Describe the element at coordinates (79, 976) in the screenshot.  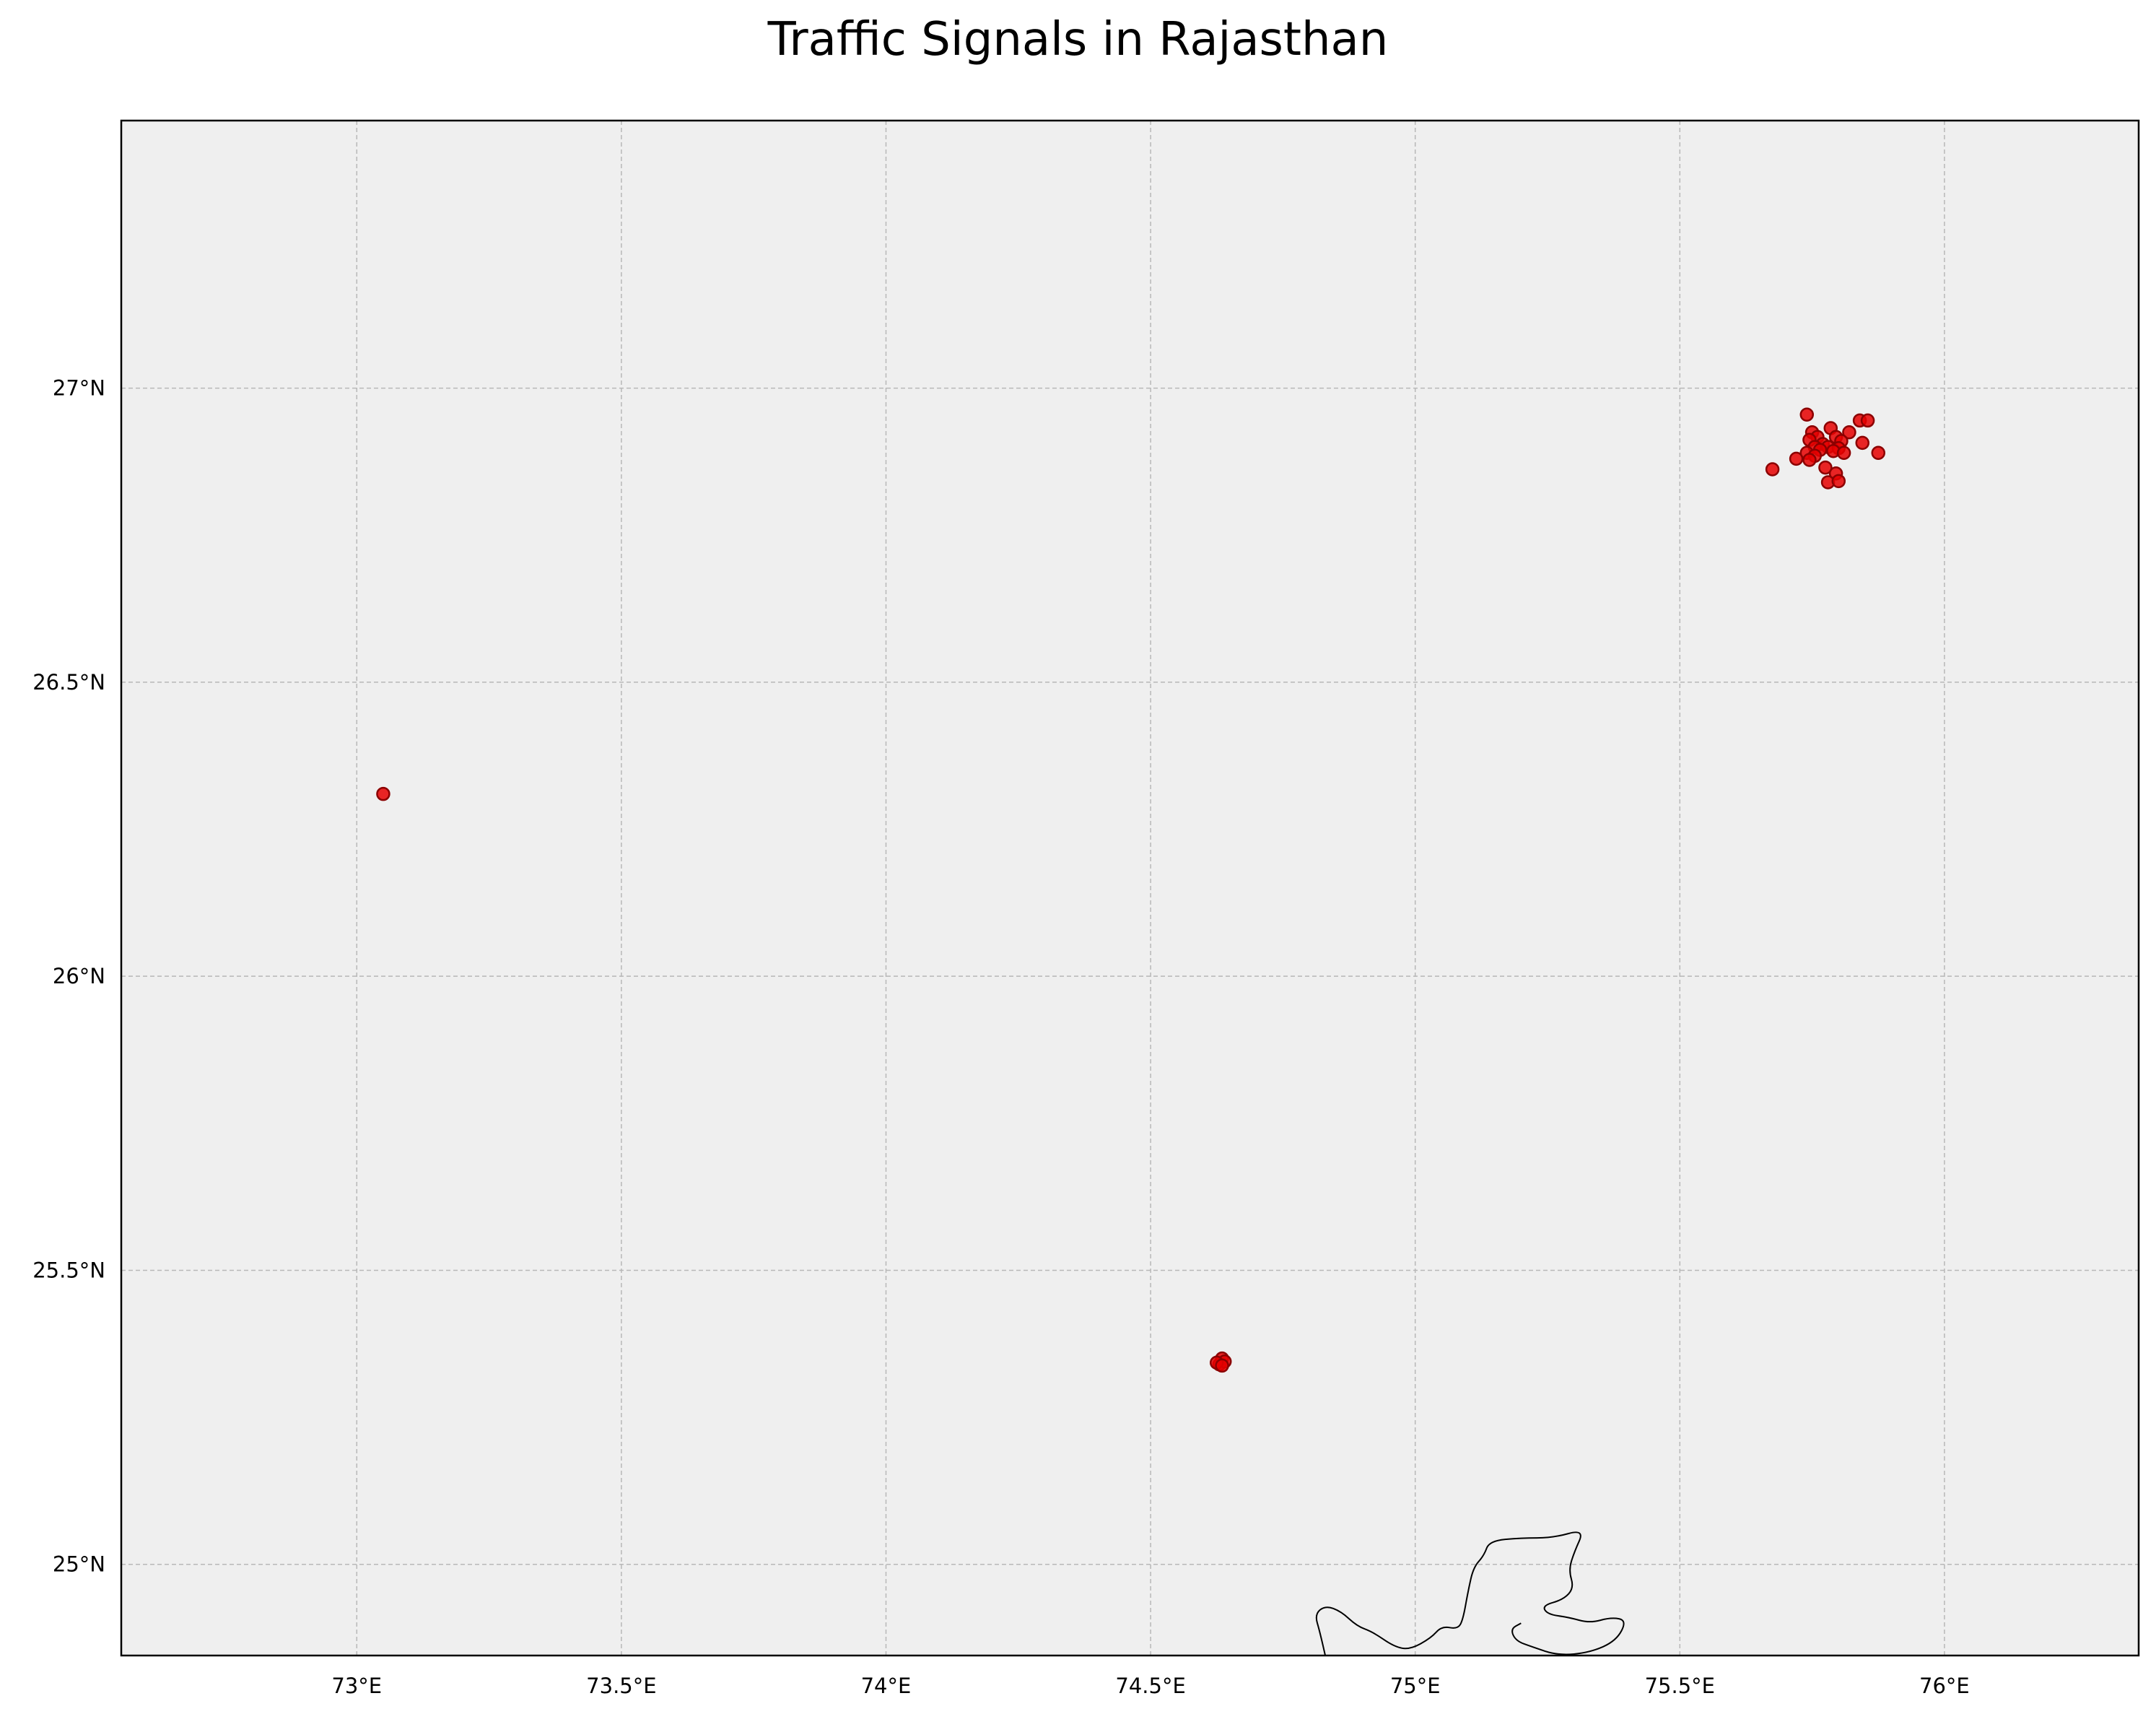
I see `y-tick-label-2: 26°N` at that location.